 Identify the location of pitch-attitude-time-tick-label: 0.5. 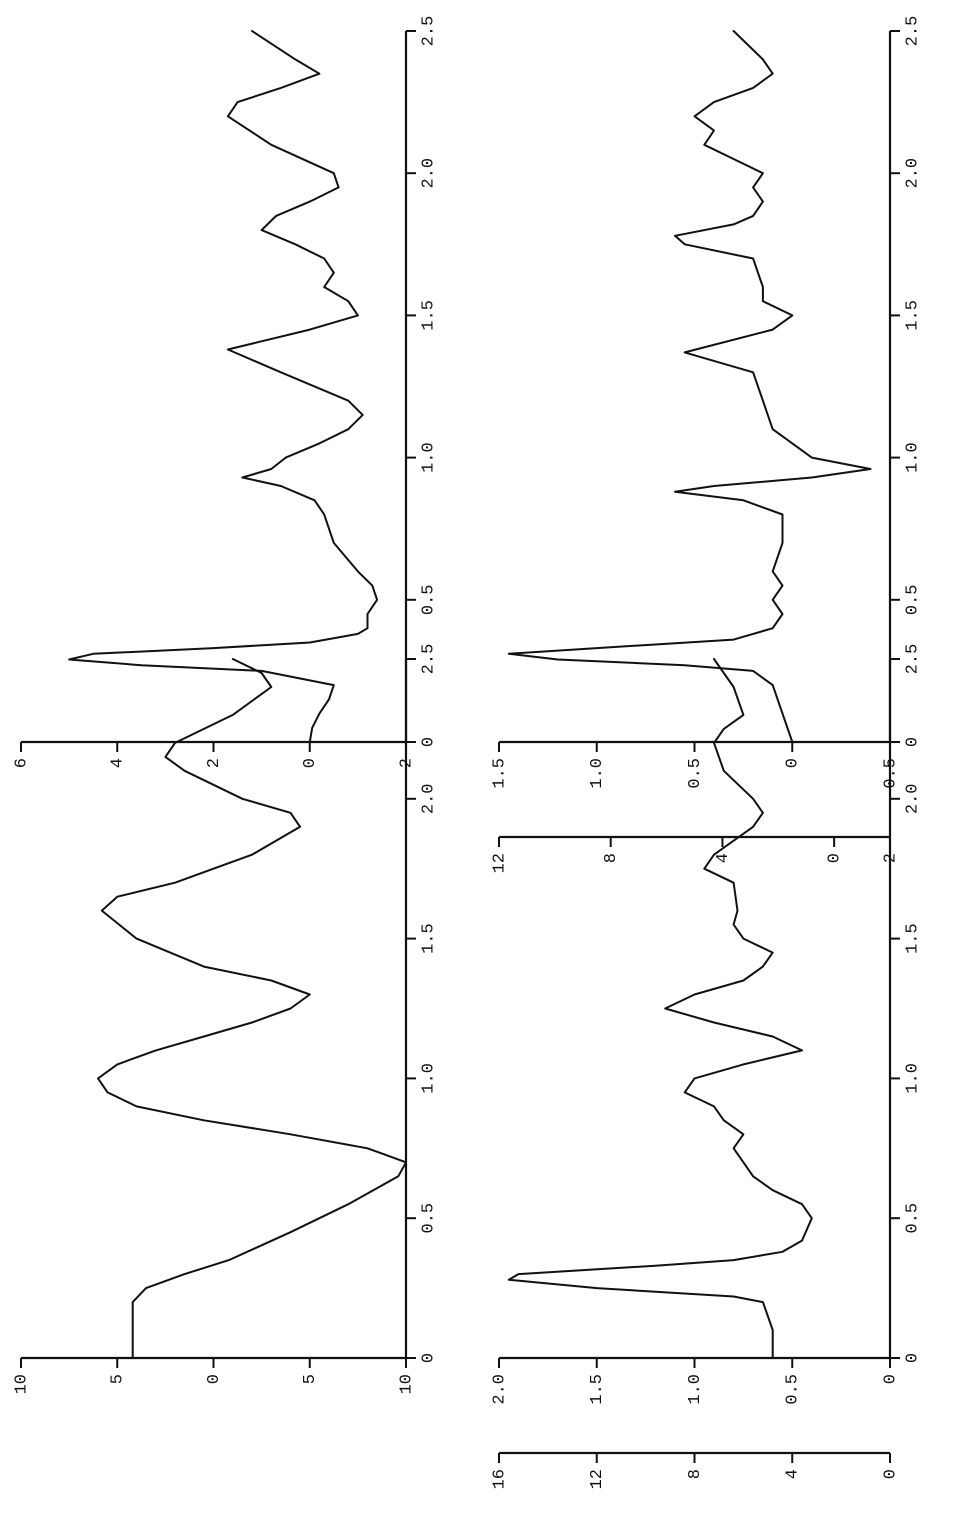
(428, 1218).